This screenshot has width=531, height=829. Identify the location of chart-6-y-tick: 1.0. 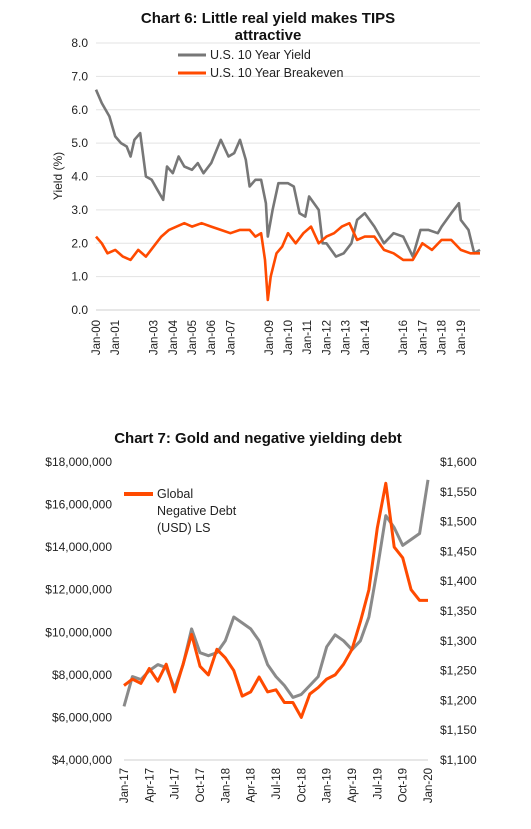
(79, 277).